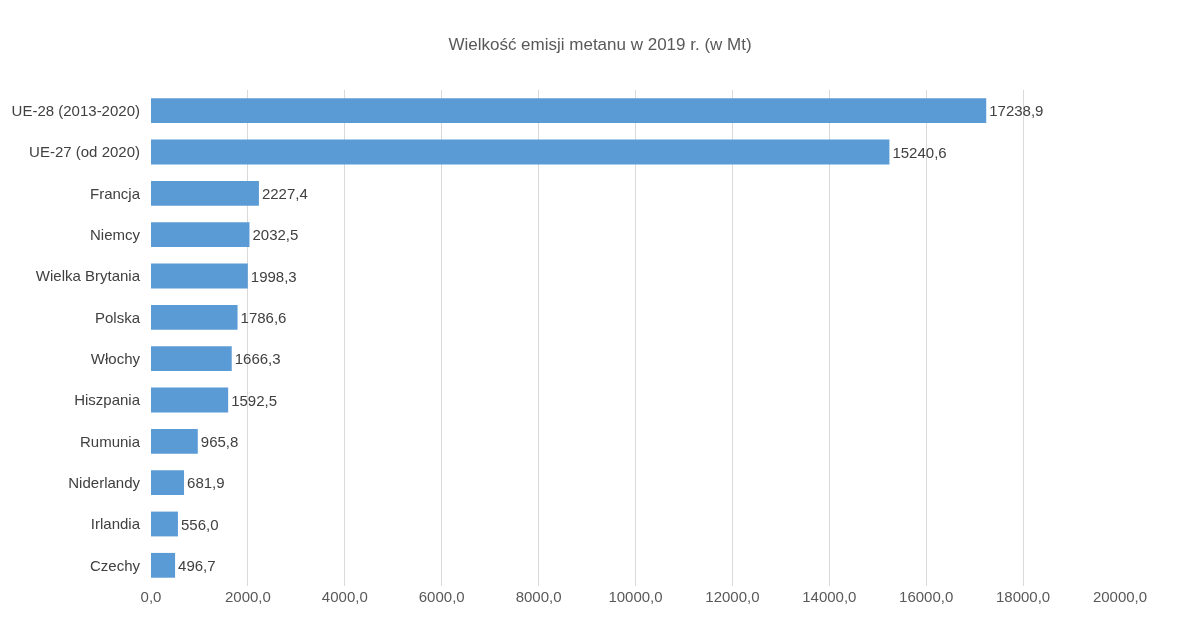 Image resolution: width=1200 pixels, height=636 pixels. What do you see at coordinates (926, 596) in the screenshot?
I see `x-tick-label: 16000,0` at bounding box center [926, 596].